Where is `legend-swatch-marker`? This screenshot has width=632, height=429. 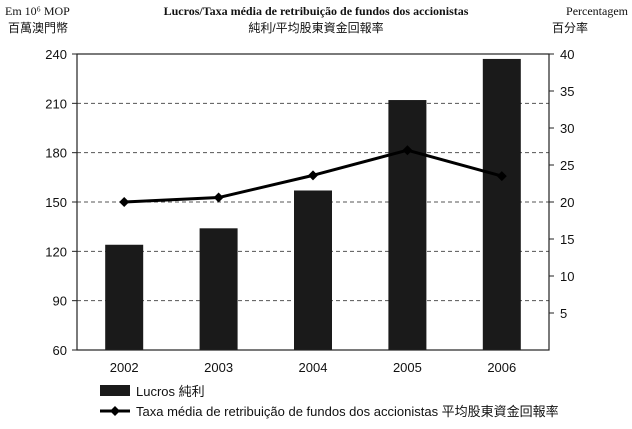
legend-swatch-marker is located at coordinates (115, 411).